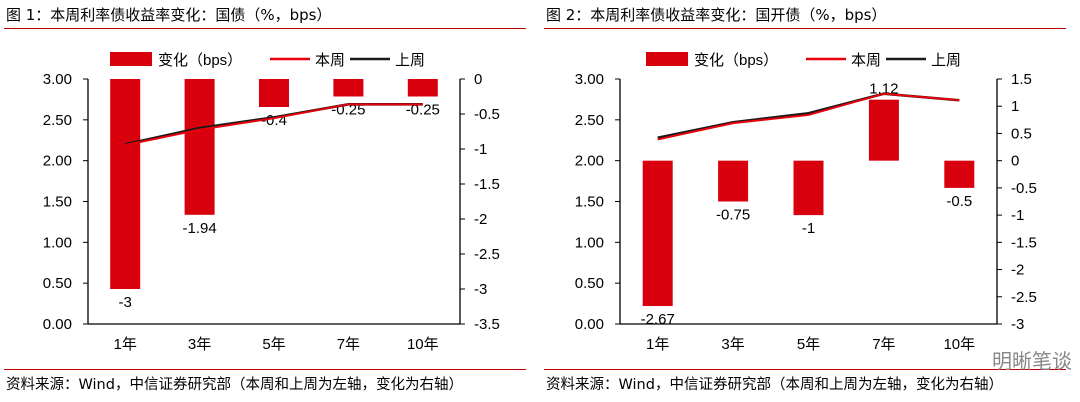  I want to click on bar-data-label: -2.67, so click(658, 319).